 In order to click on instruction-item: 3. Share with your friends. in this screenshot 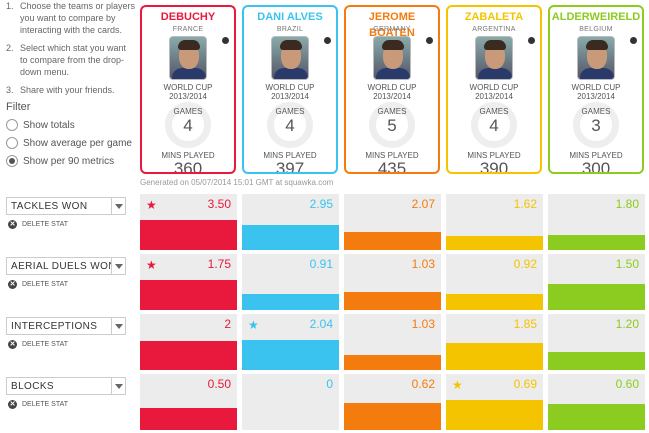, I will do `click(71, 90)`.